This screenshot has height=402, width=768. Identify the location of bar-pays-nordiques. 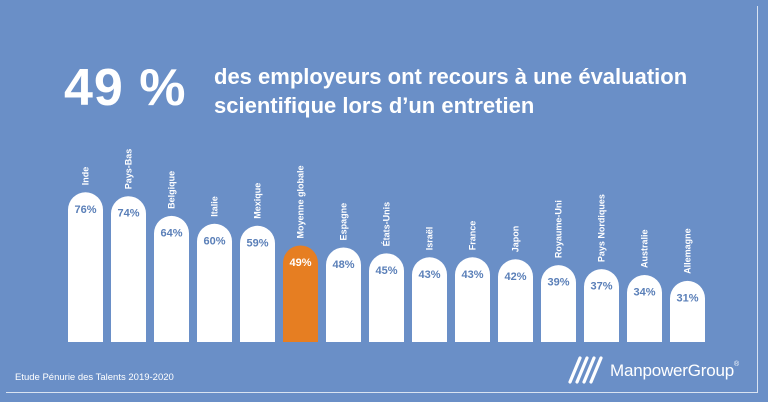
(601, 305).